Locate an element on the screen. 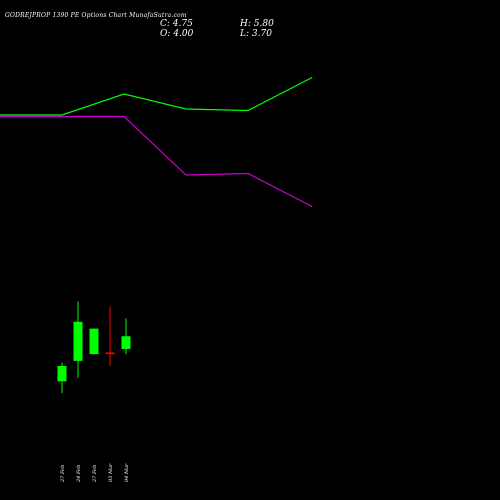 The image size is (500, 500). open-readout: O: 4.00 is located at coordinates (176, 34).